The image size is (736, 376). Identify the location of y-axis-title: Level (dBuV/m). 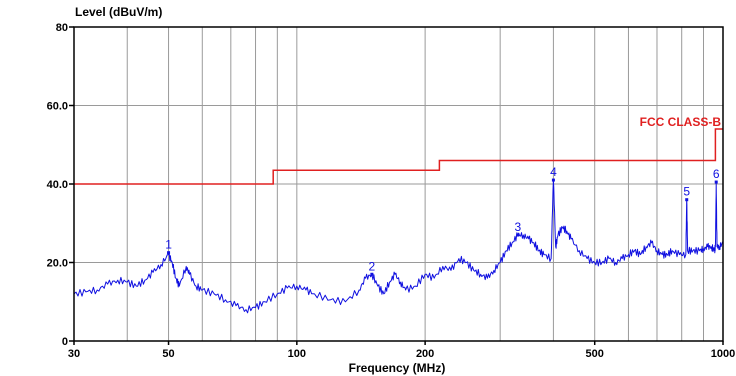
(118, 12).